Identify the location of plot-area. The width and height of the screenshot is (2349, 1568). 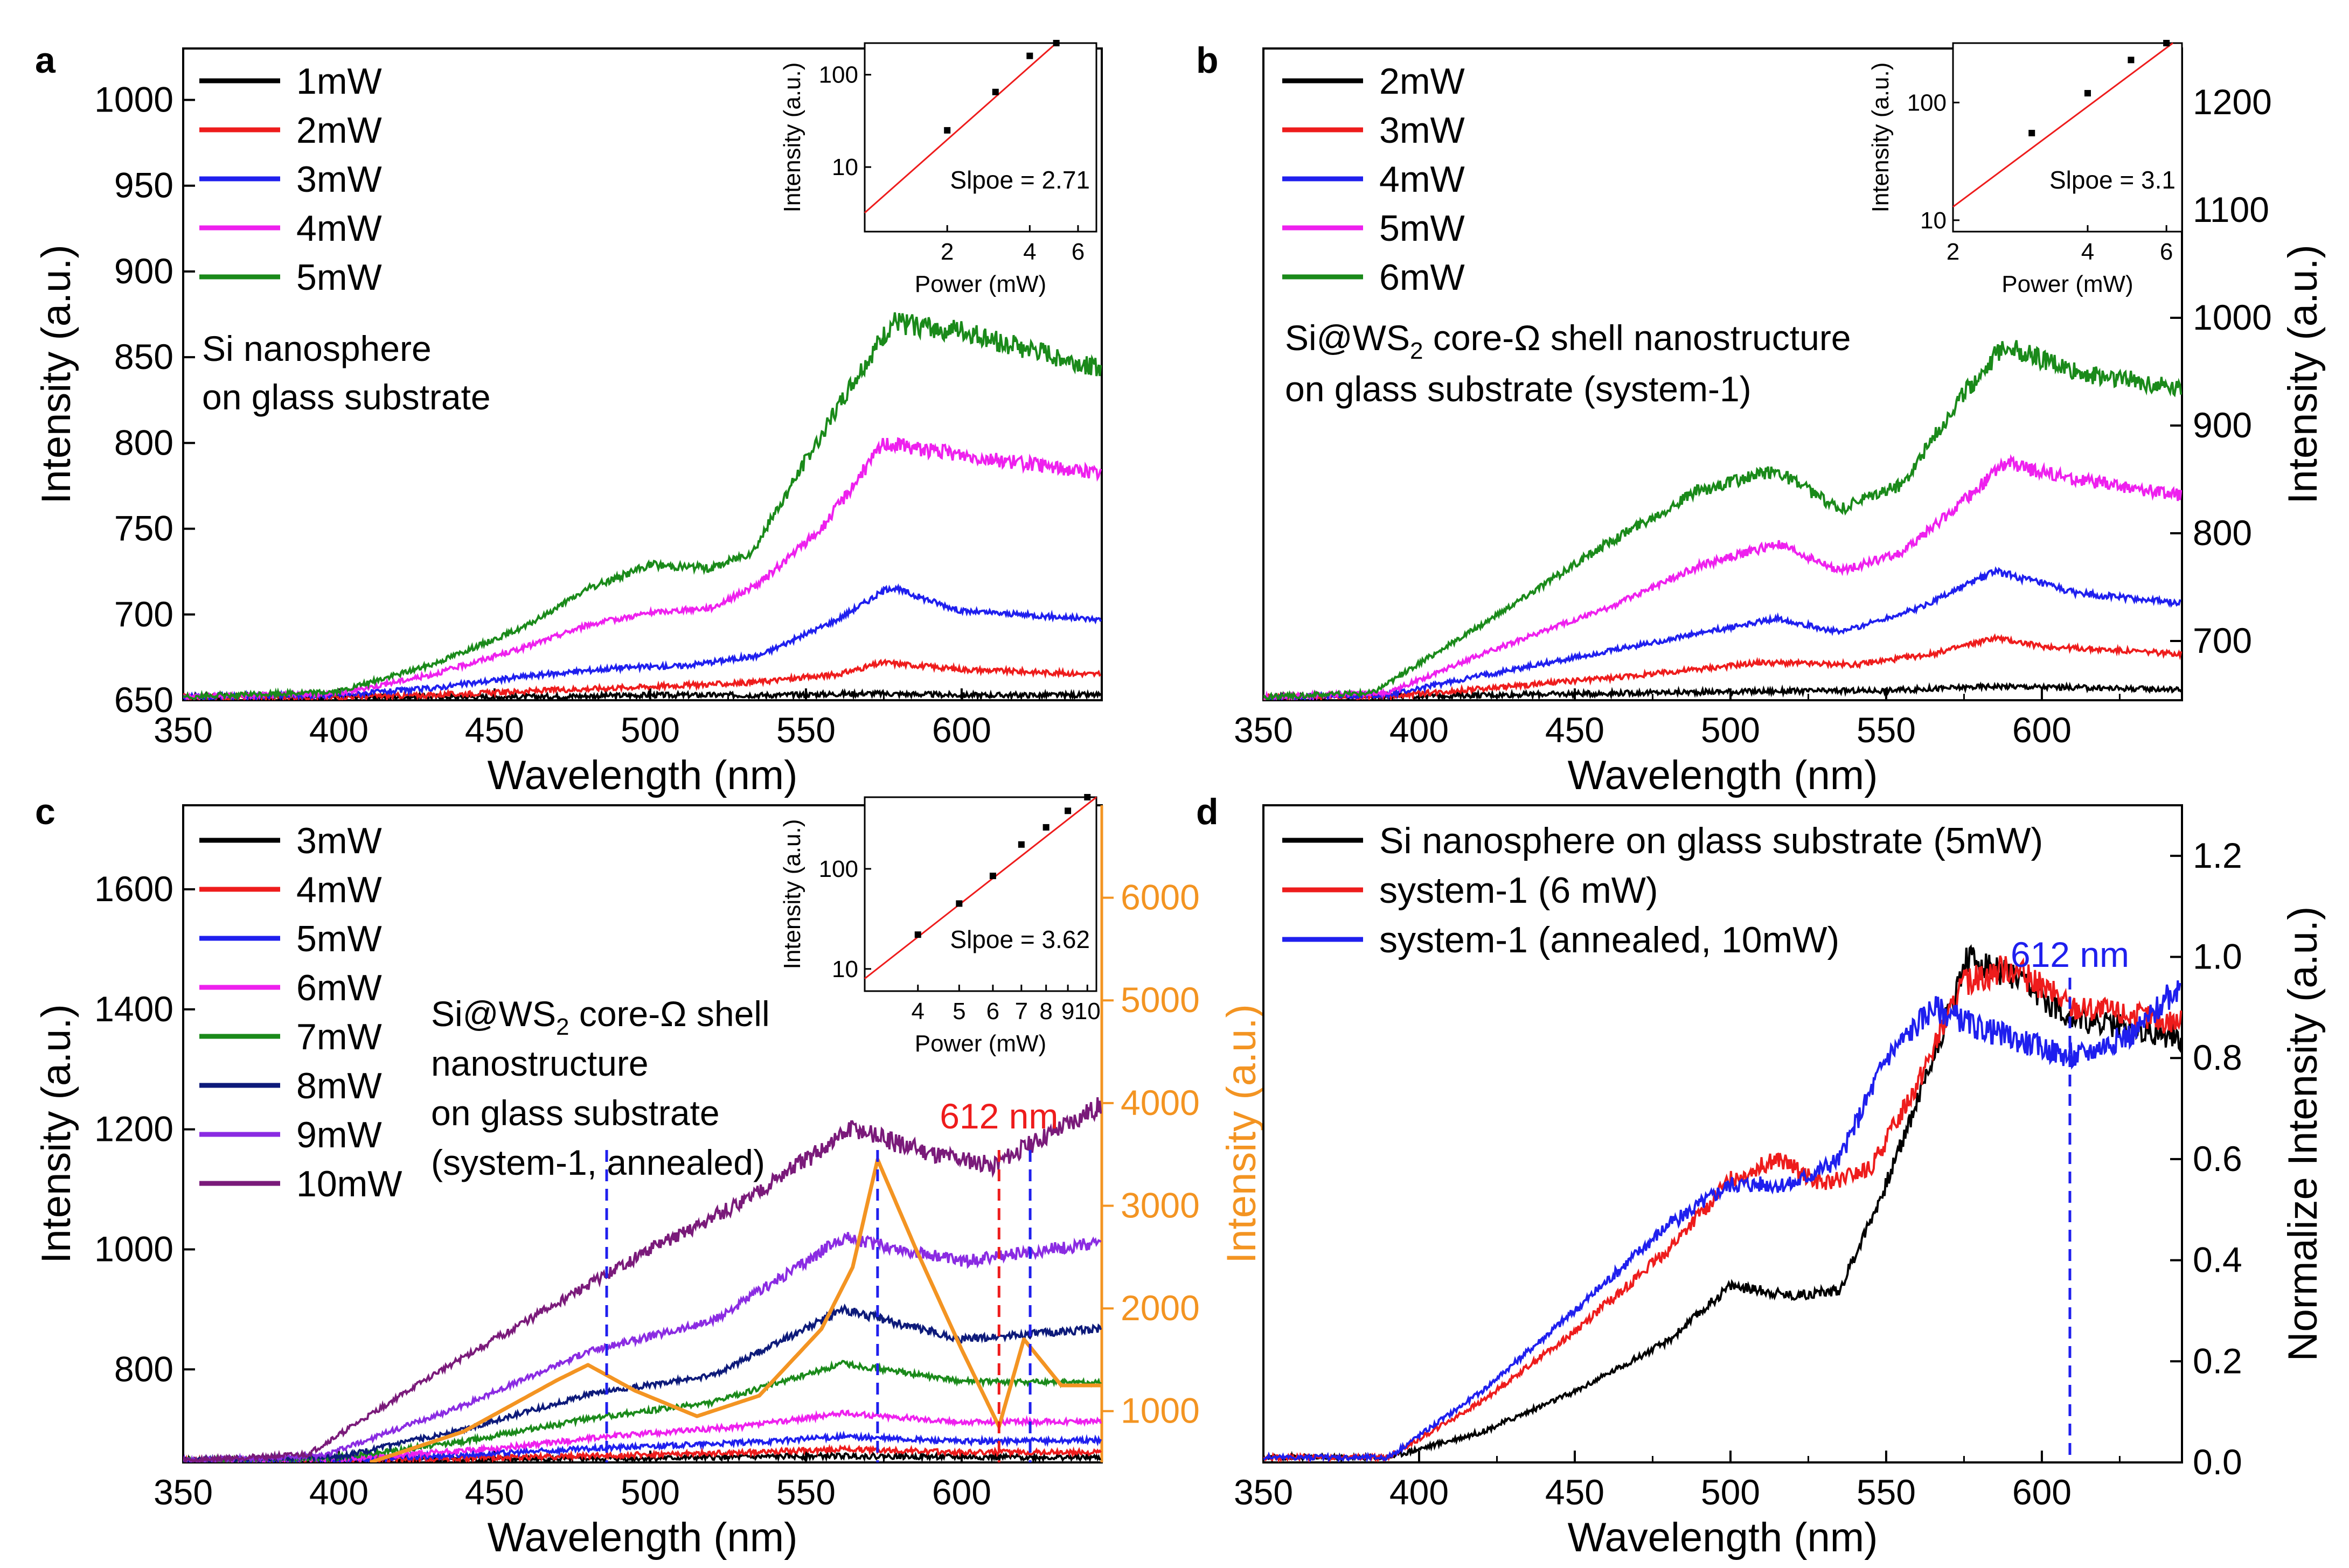
(642, 1280).